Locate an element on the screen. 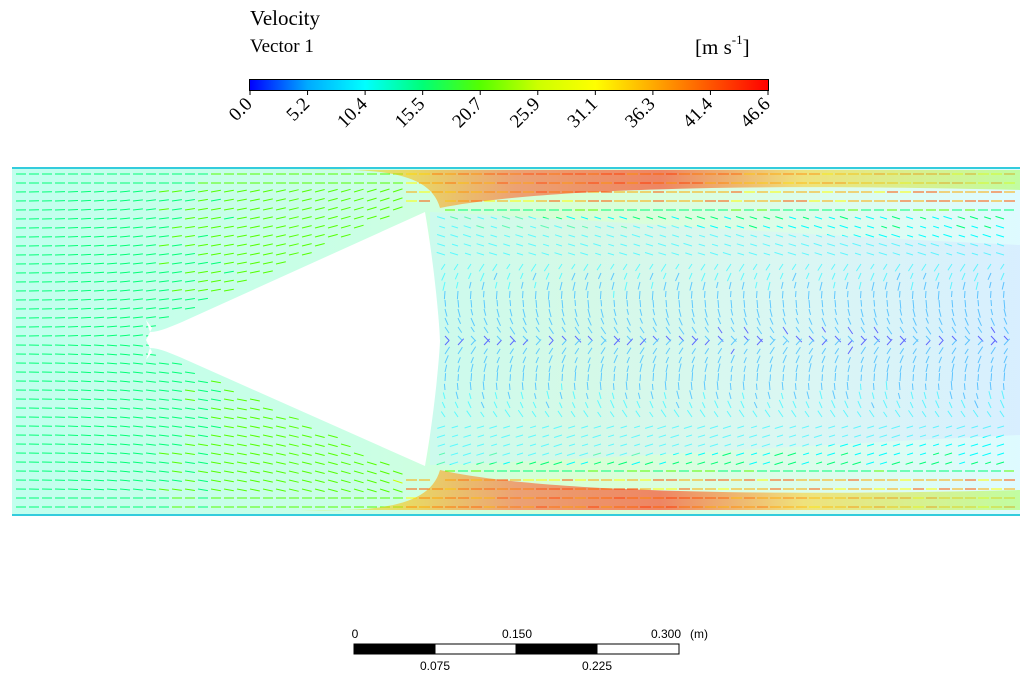  legend-tick-labels: 0.0 5.2 10.4 15.5 20.7 25.9 31.1 36.3 41.4 46.6 is located at coordinates (500, 111).